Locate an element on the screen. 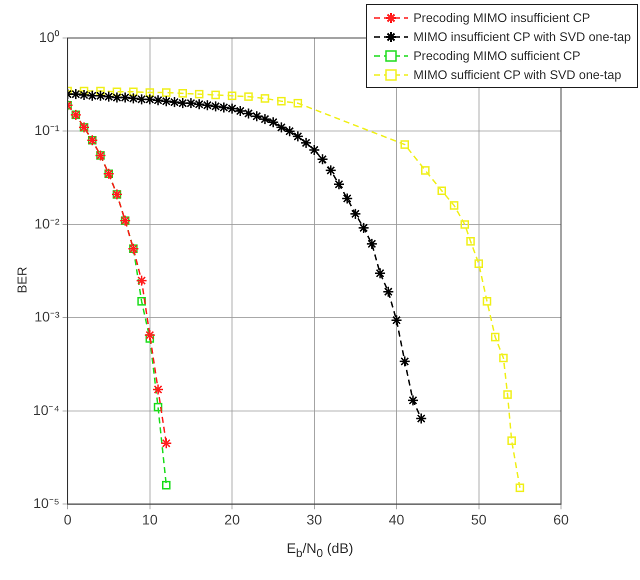  y-tick-label: 10⁻⁴ is located at coordinates (46, 410).